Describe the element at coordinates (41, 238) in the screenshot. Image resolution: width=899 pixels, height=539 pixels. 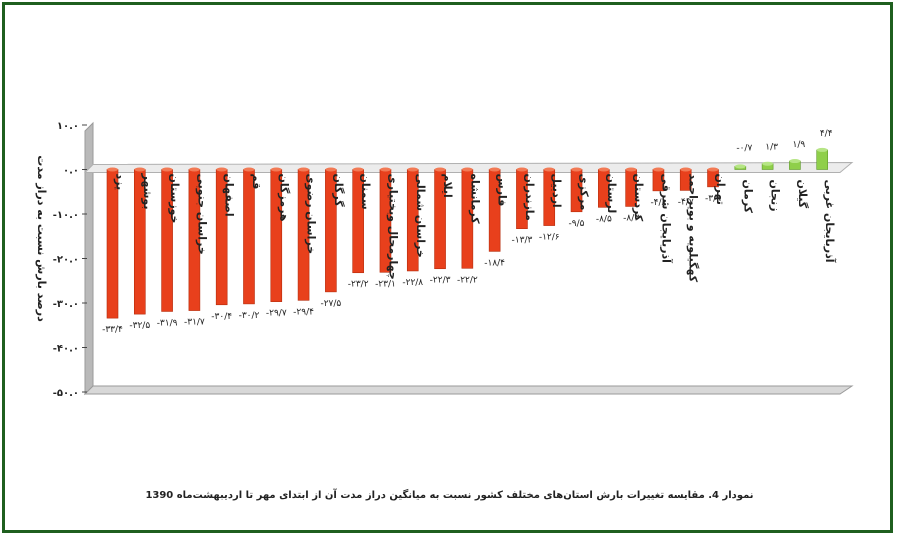
I see `y-axis-label: درصد بارش نسبت به دراز مدت` at that location.